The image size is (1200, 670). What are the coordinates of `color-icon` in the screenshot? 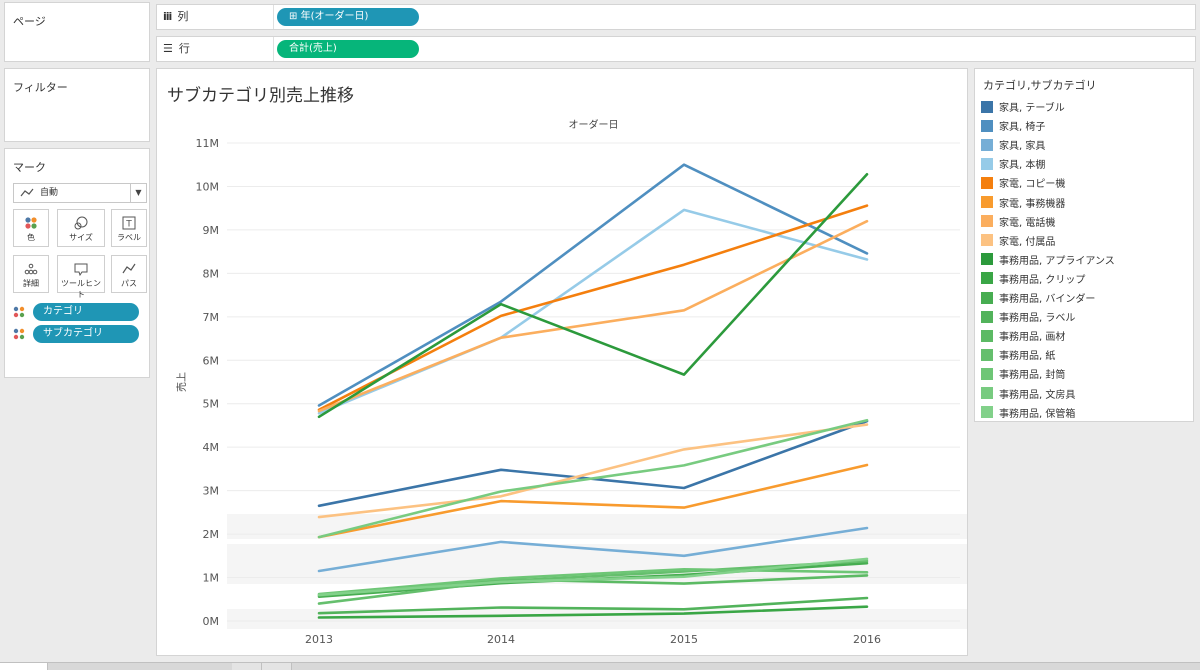 It's located at (19, 334).